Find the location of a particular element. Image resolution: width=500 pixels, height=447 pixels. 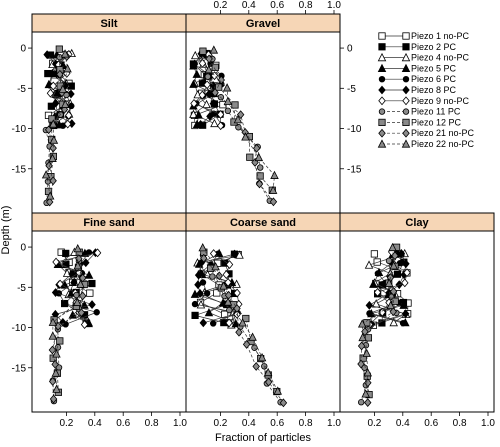

panel-gravel: Gravel is located at coordinates (263, 113).